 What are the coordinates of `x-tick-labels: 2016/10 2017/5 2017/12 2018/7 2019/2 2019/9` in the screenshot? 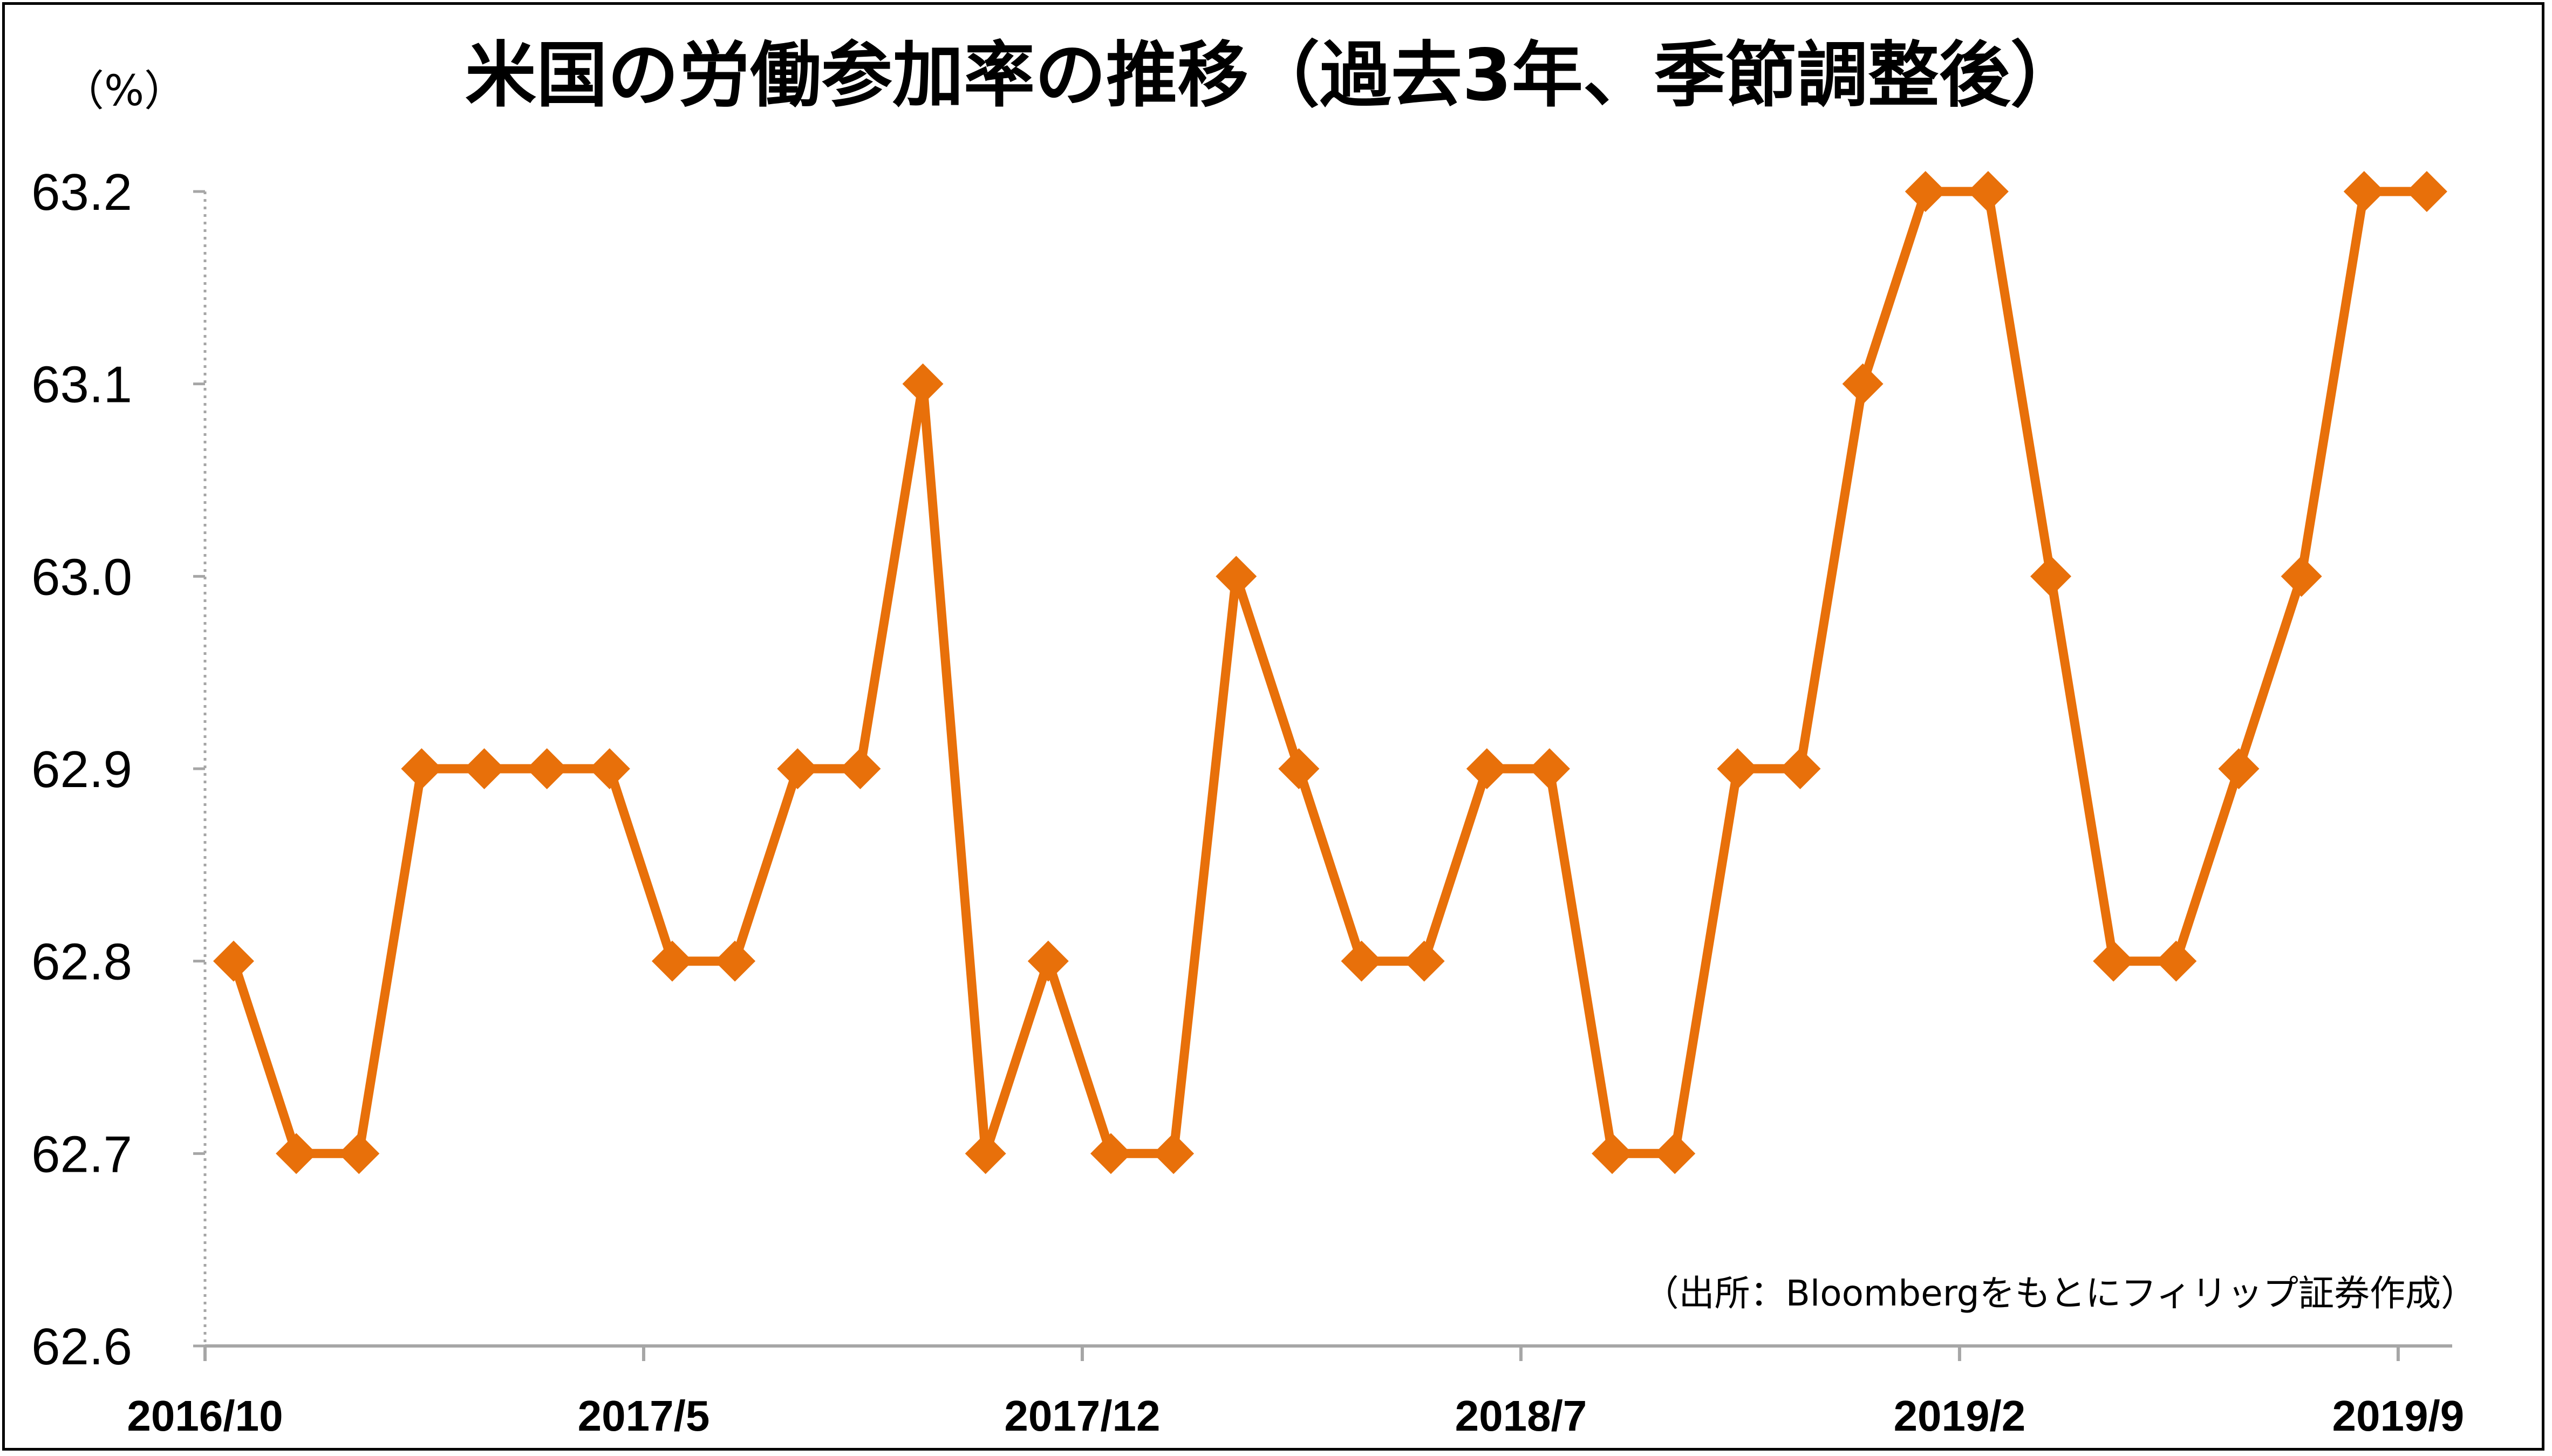 It's located at (1295, 1416).